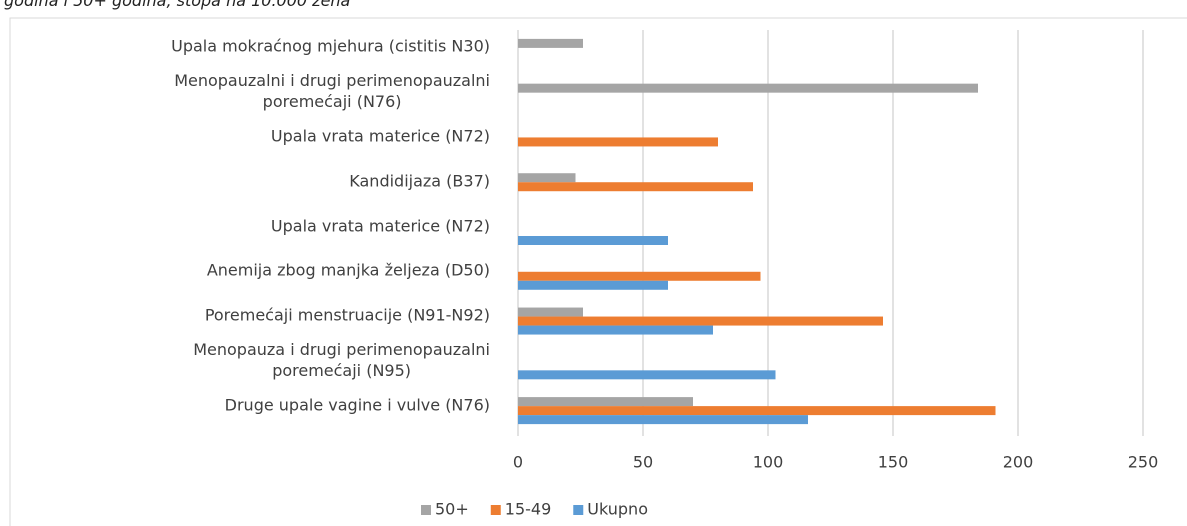  I want to click on y-tick-label: Poremećaji menstruacije (N91-N92), so click(347, 315).